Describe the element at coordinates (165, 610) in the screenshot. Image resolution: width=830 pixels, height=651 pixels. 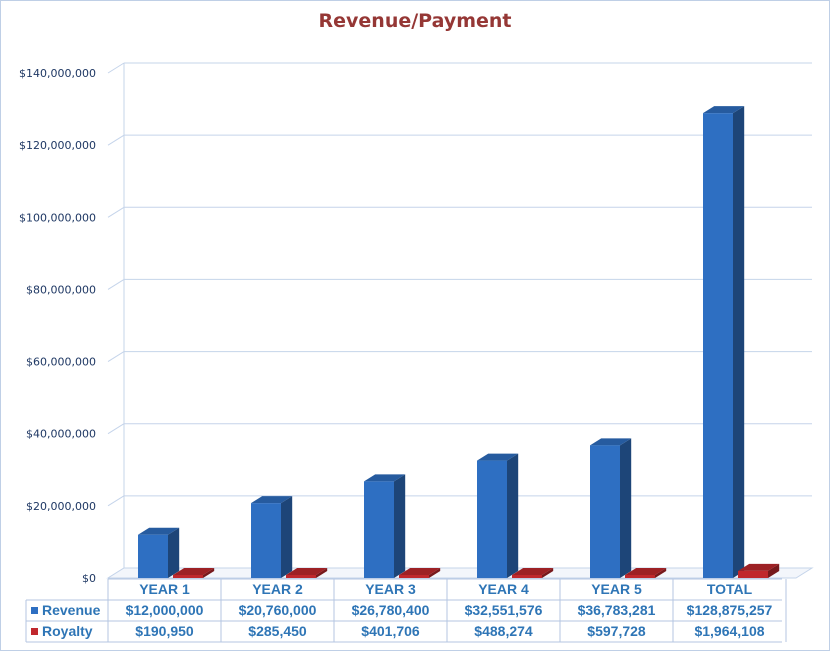
I see `data-label: $12,000,000` at that location.